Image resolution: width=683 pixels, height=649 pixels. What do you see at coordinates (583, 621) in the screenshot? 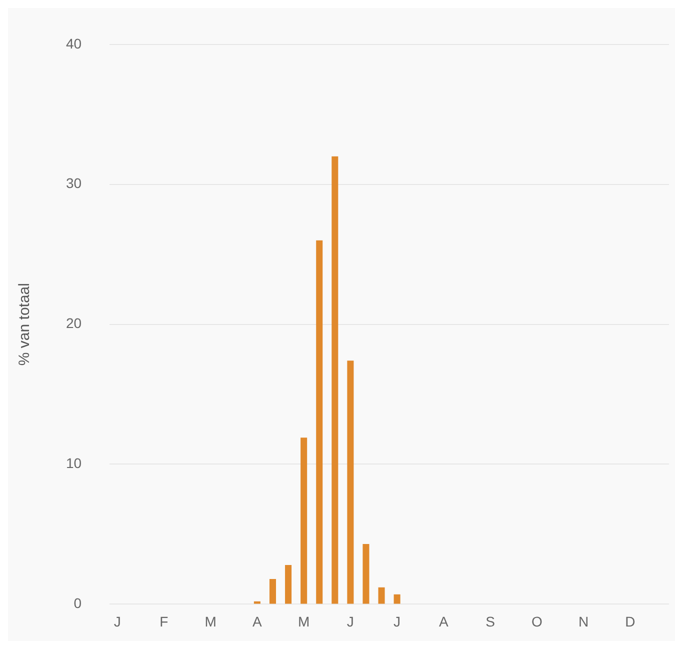
I see `x-tick-label: N` at bounding box center [583, 621].